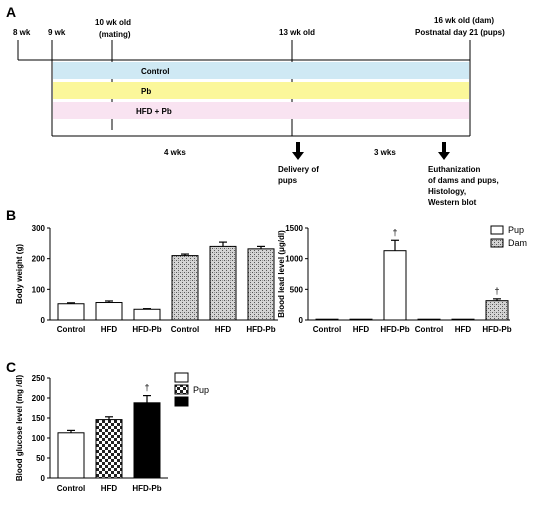 The image size is (550, 507). Describe the element at coordinates (11, 12) in the screenshot. I see `panel-label-a: A` at that location.